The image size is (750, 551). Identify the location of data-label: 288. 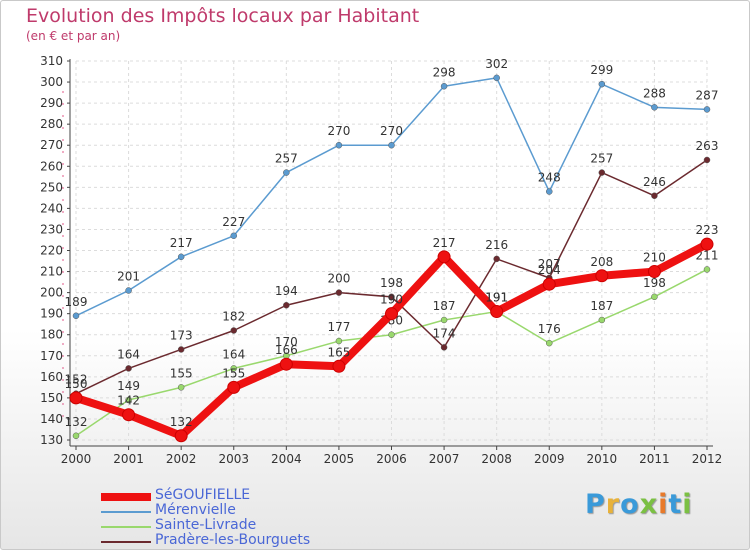
(654, 93).